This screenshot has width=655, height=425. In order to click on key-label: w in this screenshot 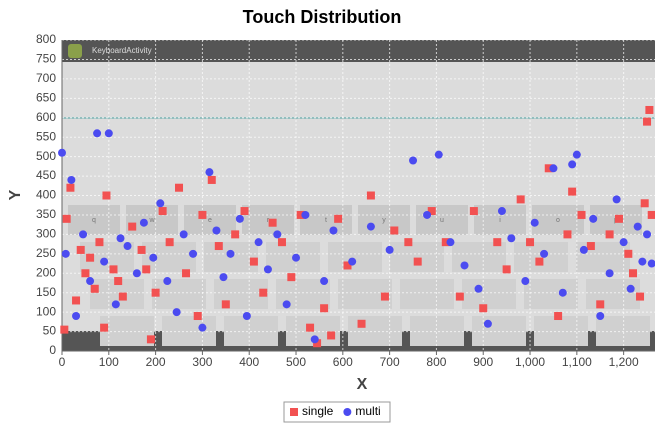, I will do `click(151, 220)`.